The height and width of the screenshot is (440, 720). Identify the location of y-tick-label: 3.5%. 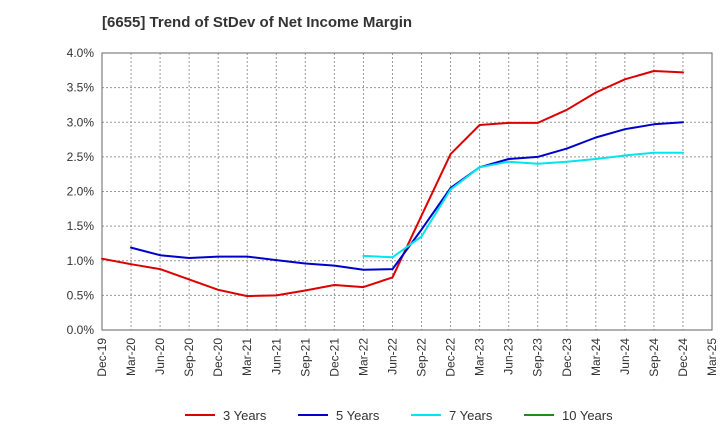
(81, 88).